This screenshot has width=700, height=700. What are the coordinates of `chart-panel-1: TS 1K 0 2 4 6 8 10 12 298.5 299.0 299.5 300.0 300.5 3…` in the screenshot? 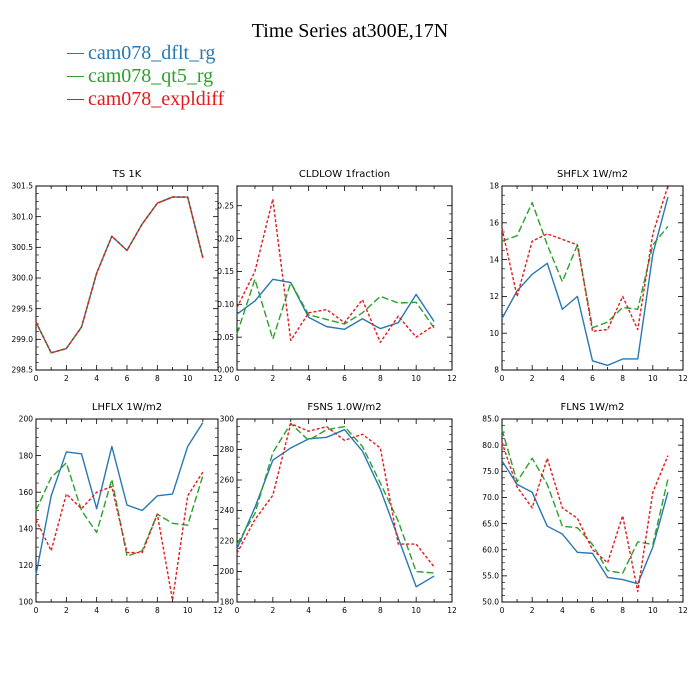 It's located at (117, 276).